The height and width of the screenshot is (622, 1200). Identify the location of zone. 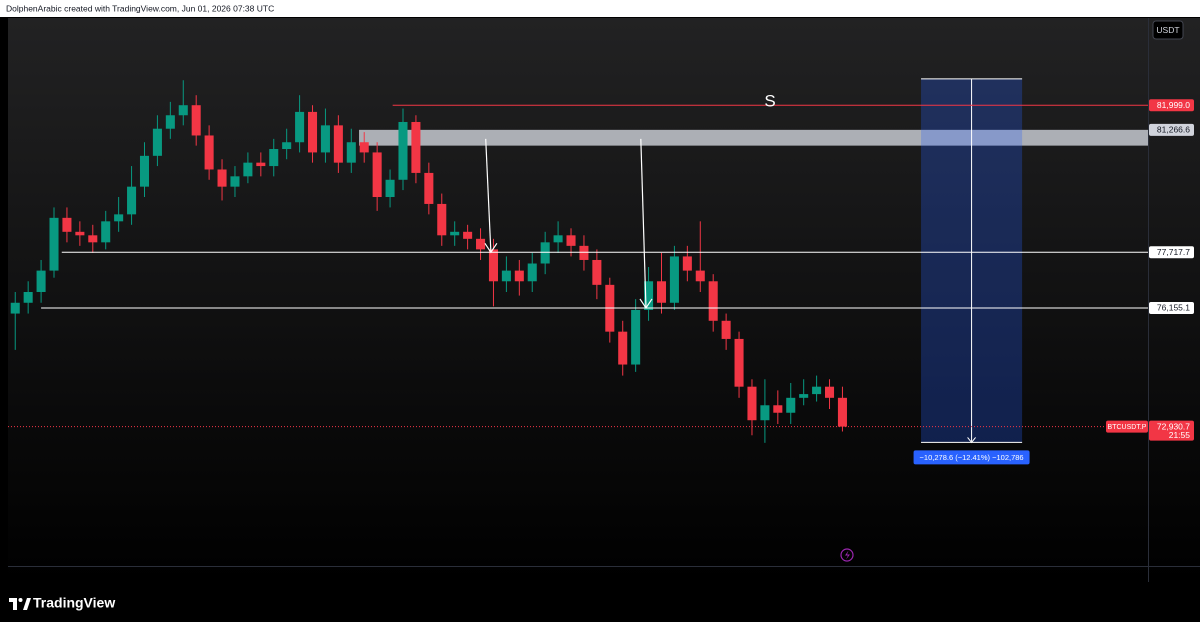
(753, 137).